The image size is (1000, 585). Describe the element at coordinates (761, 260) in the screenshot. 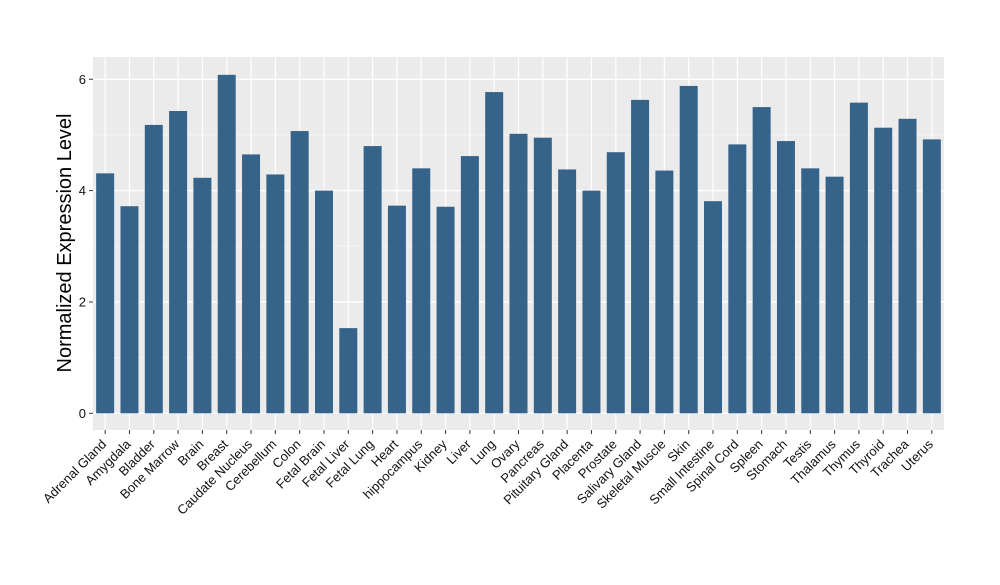

I see `bar-spleen` at that location.